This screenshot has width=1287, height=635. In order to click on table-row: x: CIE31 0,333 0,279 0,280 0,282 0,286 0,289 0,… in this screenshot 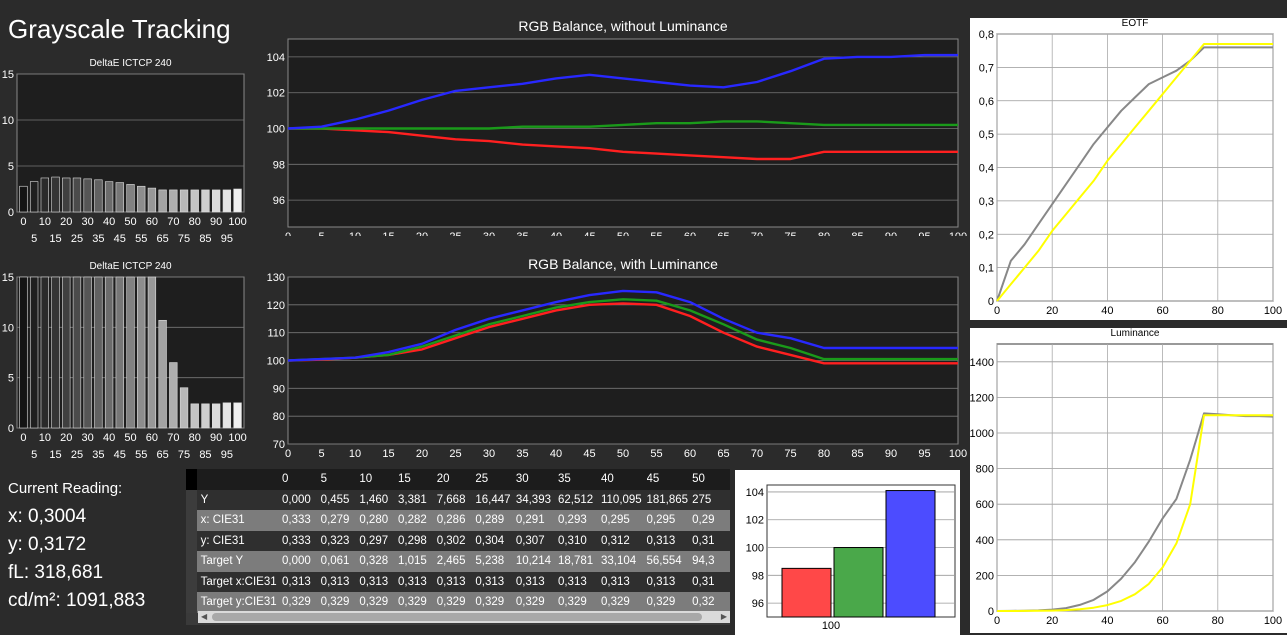, I will do `click(458, 520)`.